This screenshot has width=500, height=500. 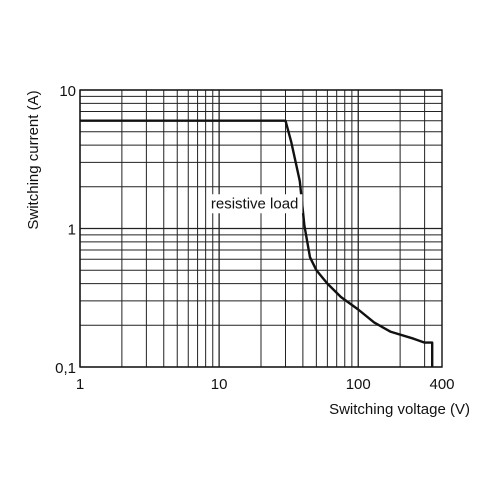 What do you see at coordinates (72, 230) in the screenshot?
I see `y-tick-label: 1` at bounding box center [72, 230].